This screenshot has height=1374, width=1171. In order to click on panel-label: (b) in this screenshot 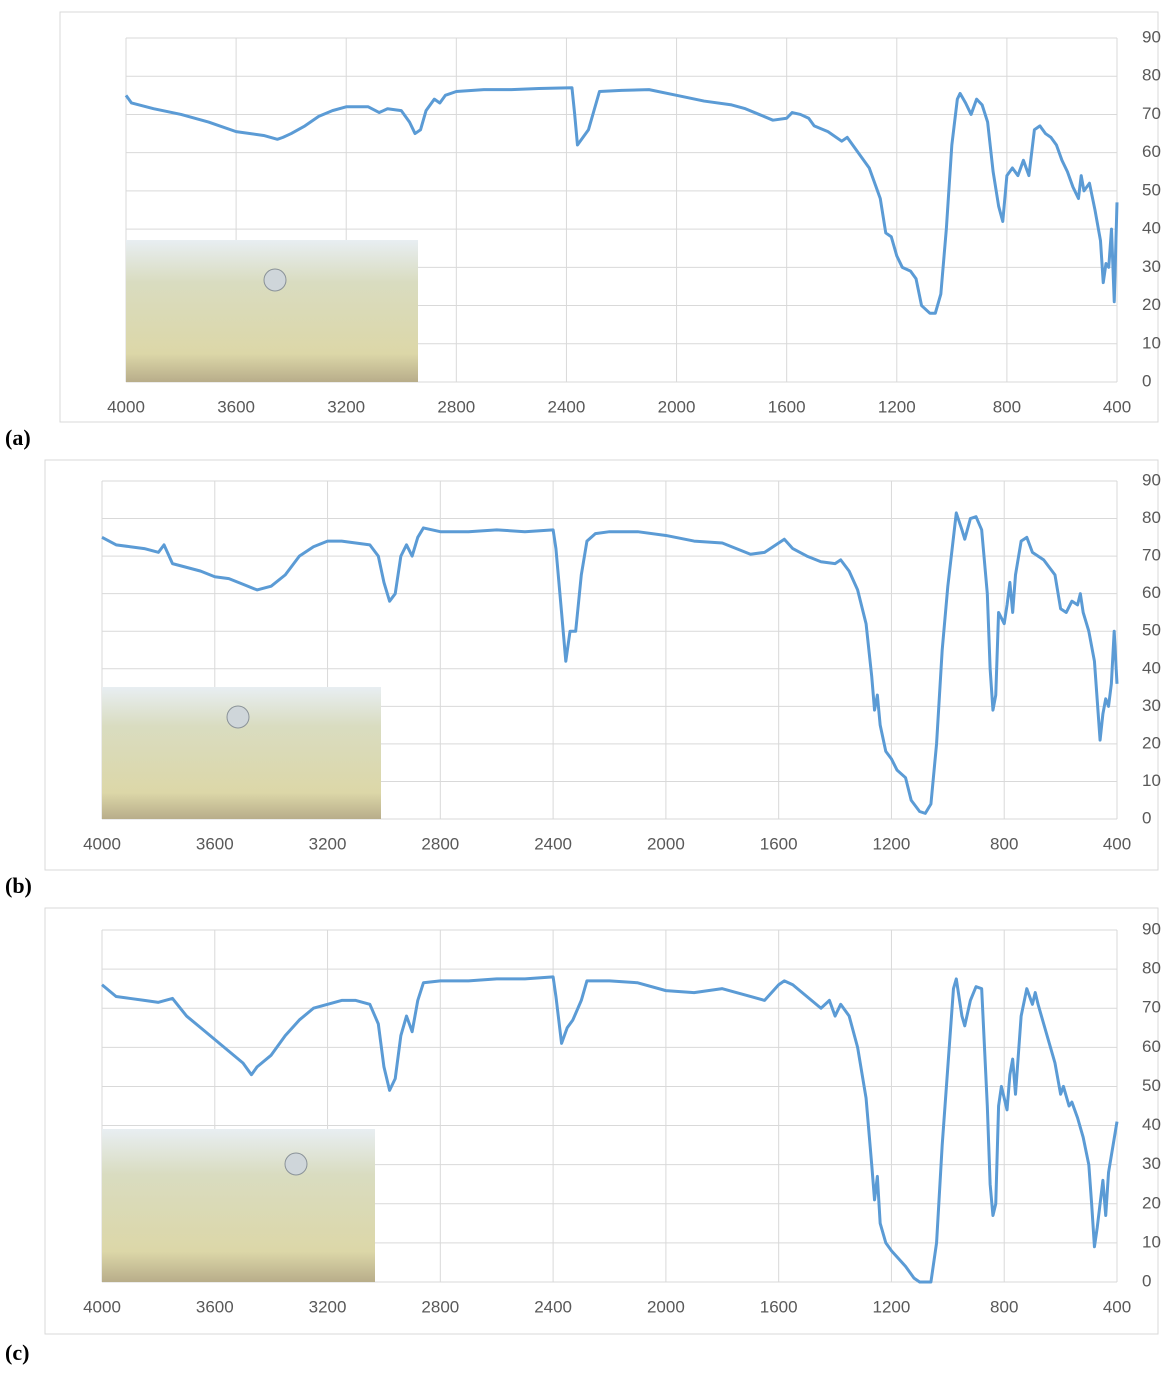, I will do `click(18, 885)`.